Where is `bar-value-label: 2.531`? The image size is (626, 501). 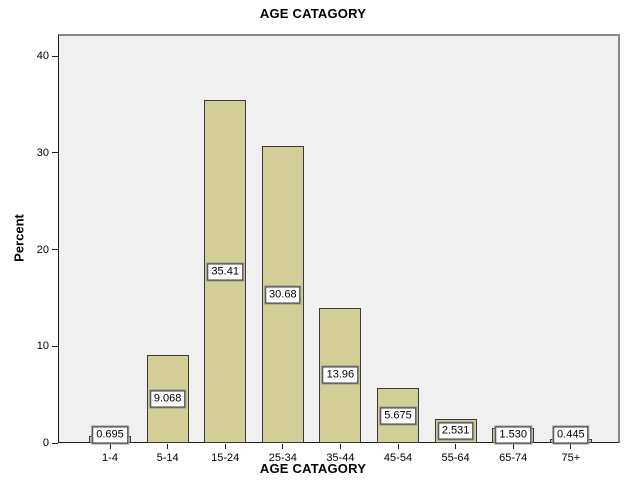 bar-value-label: 2.531 is located at coordinates (455, 431).